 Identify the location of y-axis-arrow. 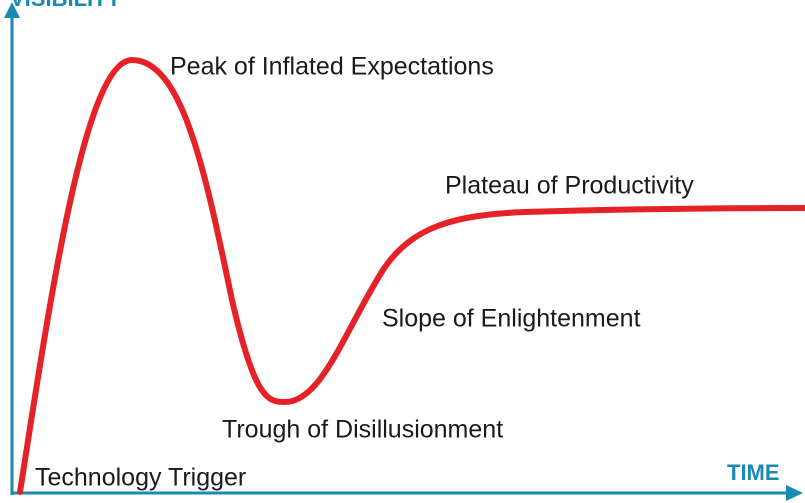
(12, 10).